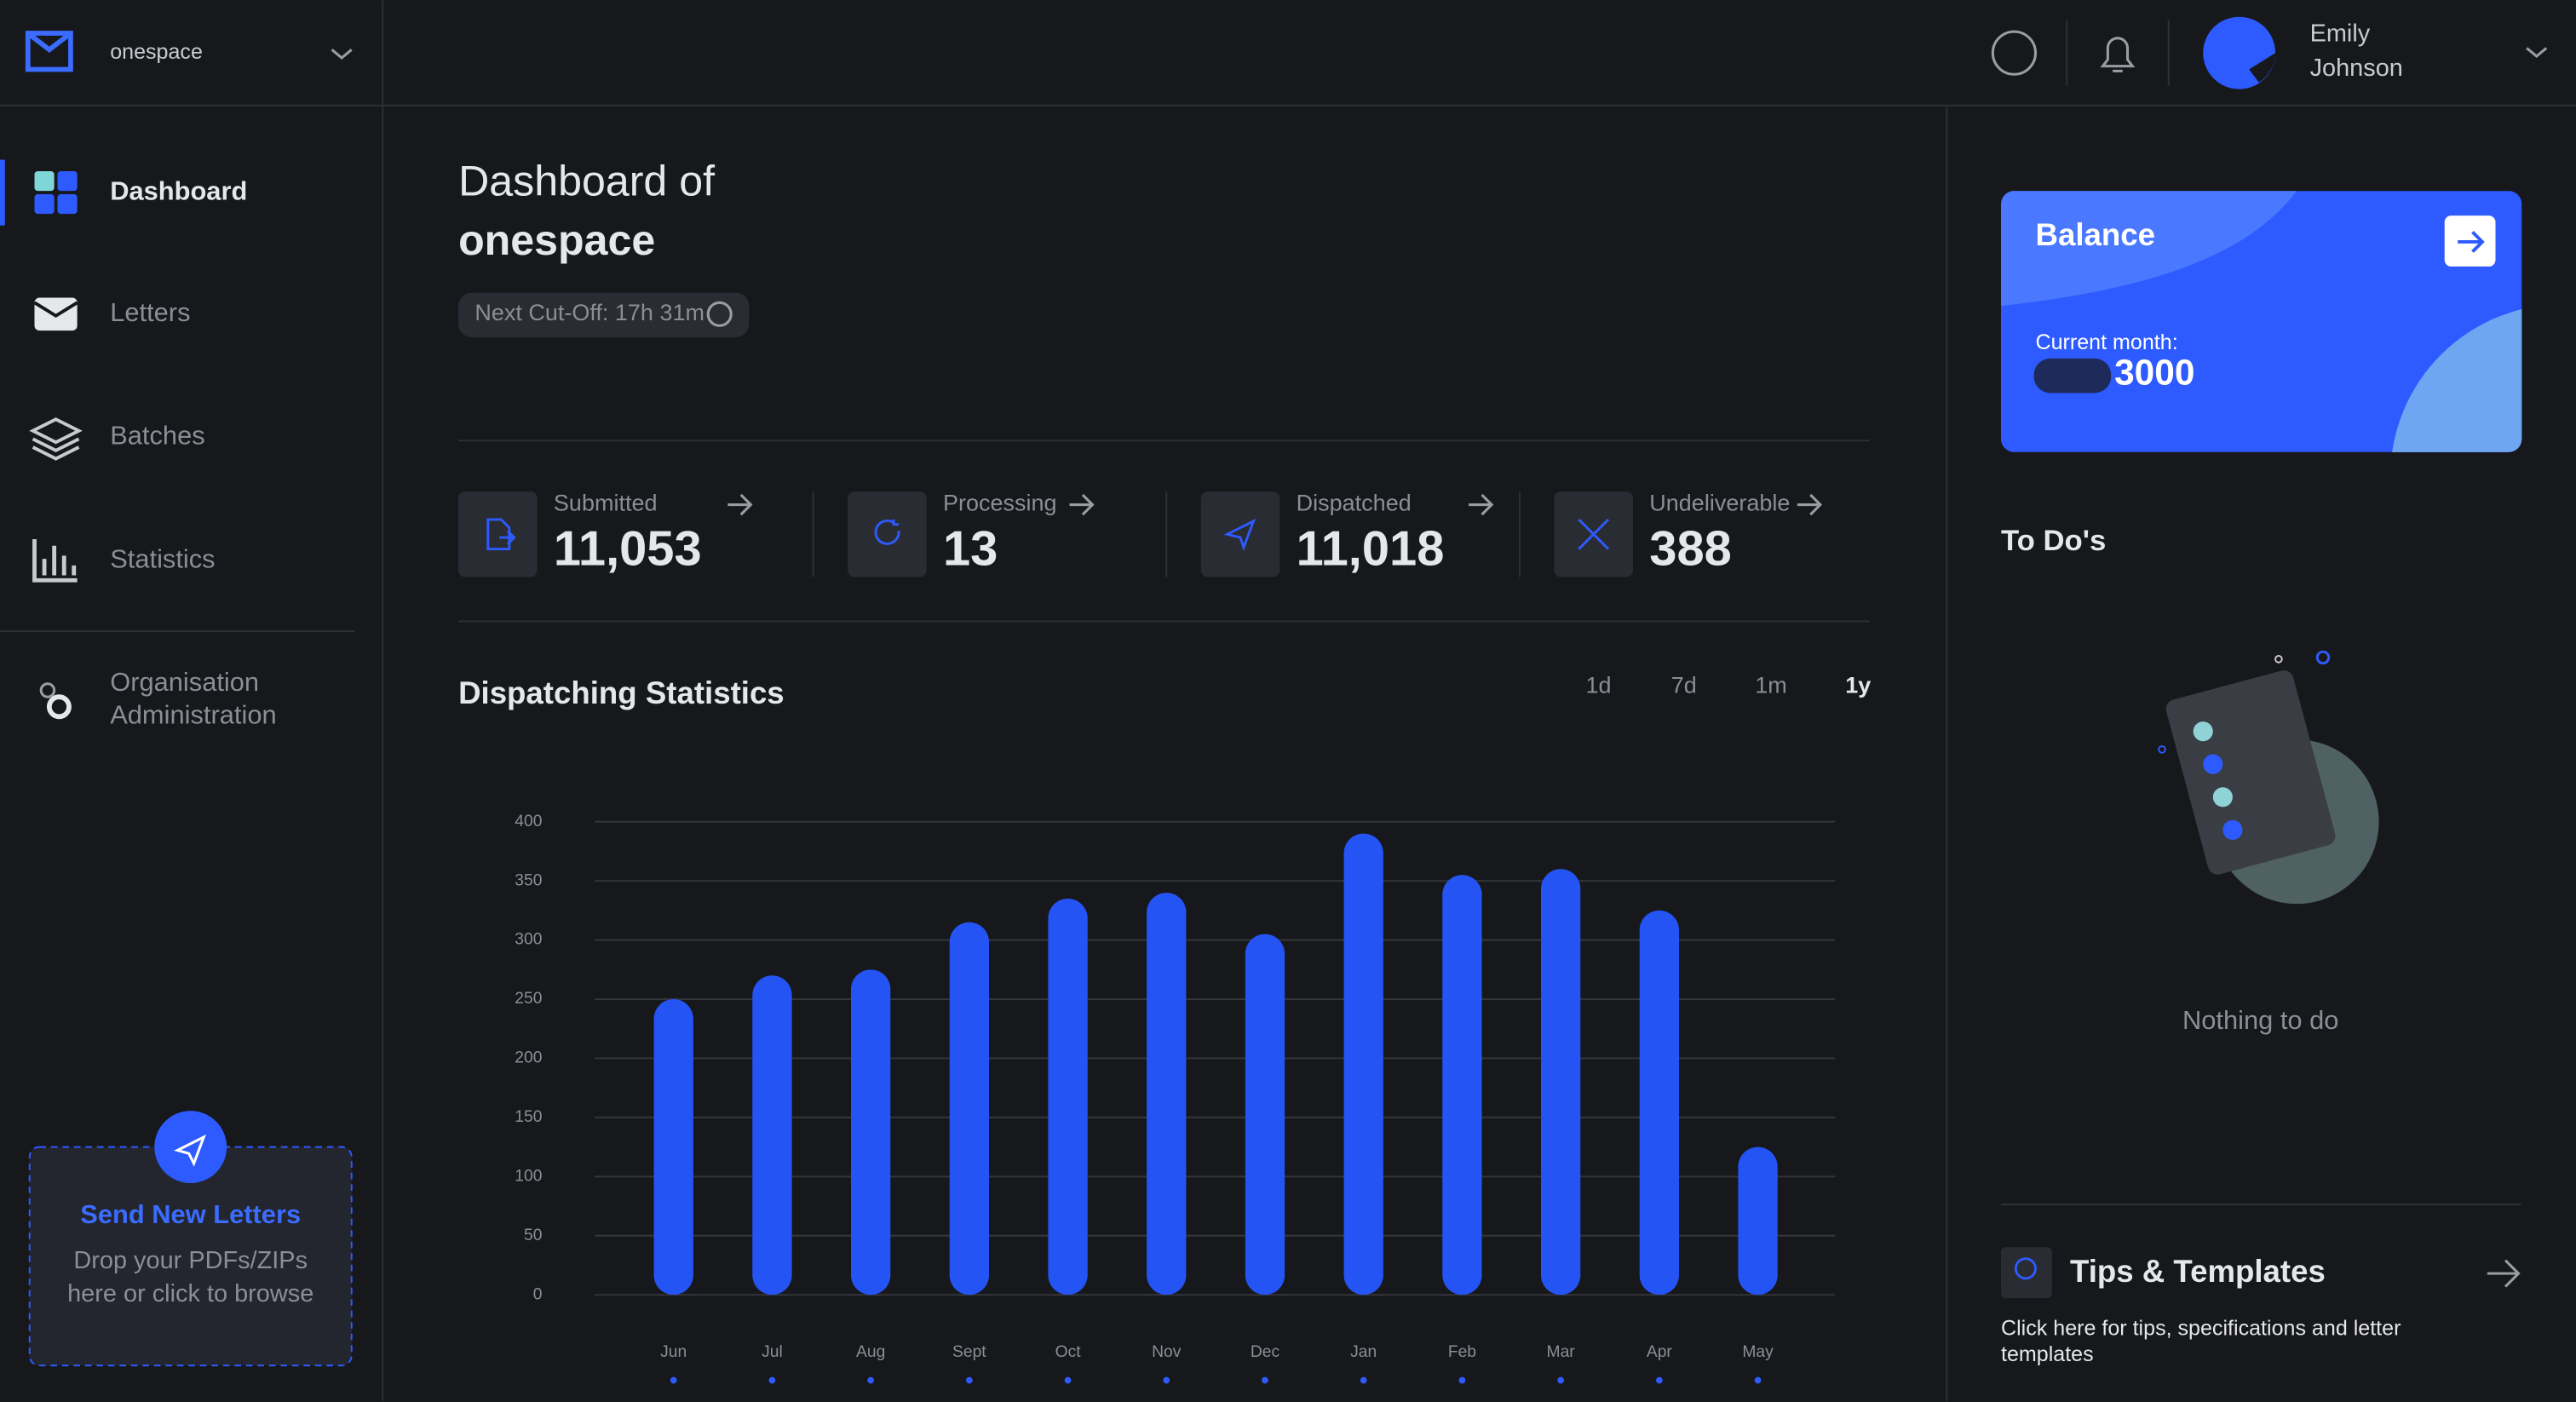  What do you see at coordinates (1363, 1352) in the screenshot?
I see `x-tick-label: Jan` at bounding box center [1363, 1352].